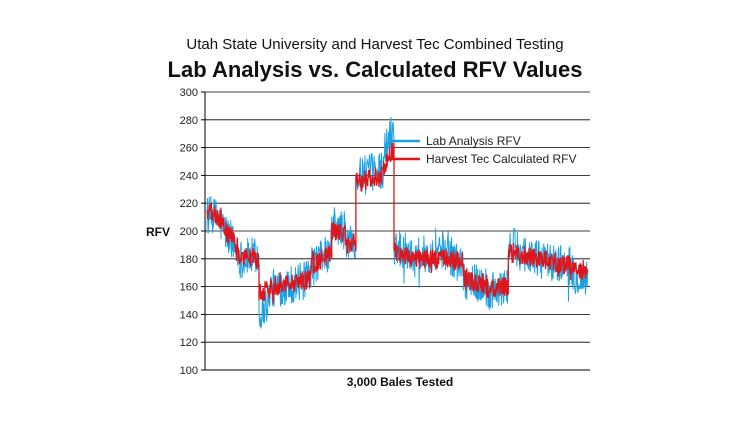  What do you see at coordinates (189, 93) in the screenshot?
I see `y-tick-label: 300` at bounding box center [189, 93].